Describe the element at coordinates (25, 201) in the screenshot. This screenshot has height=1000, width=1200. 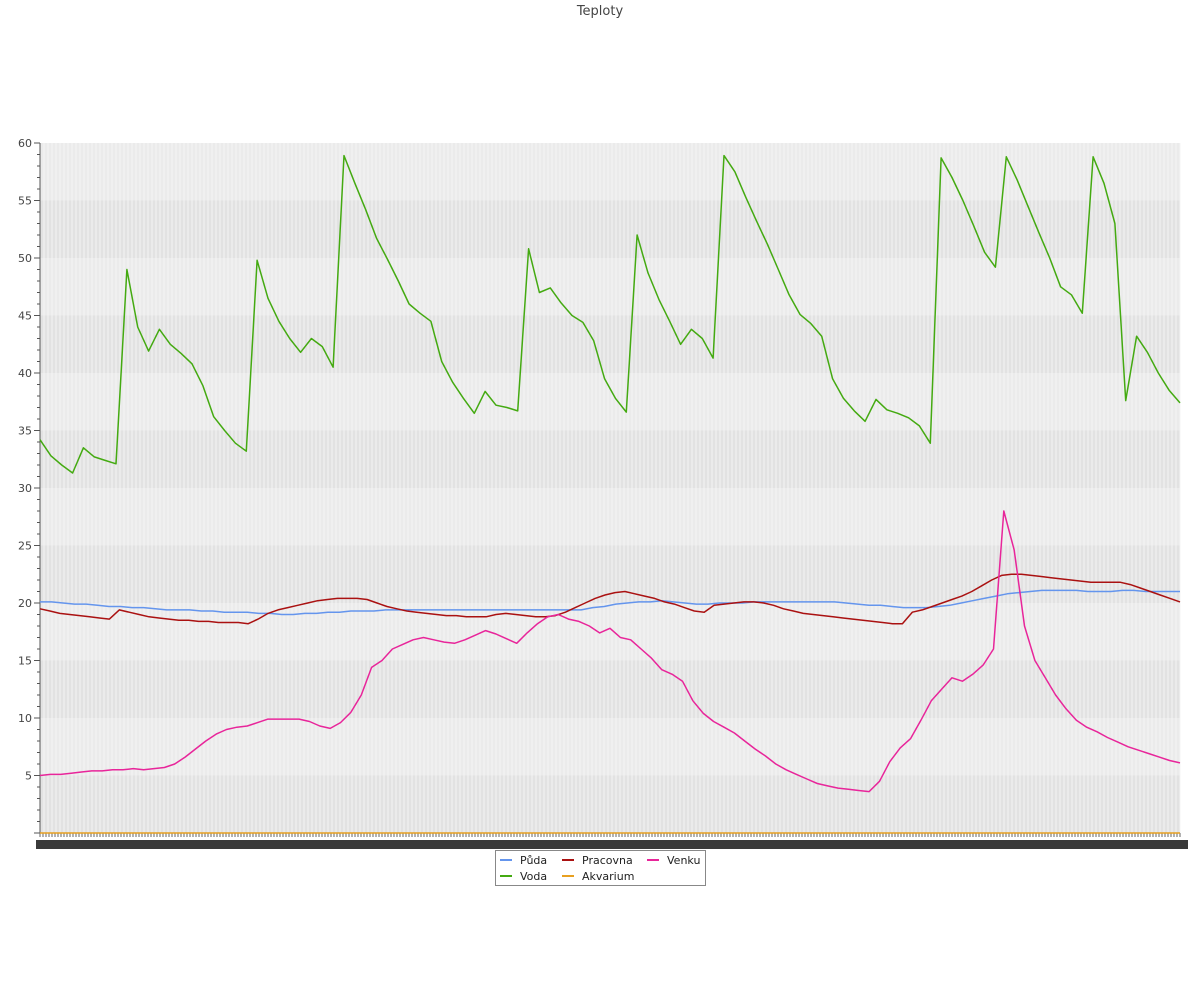
I see `y-tick-label: 55` at that location.